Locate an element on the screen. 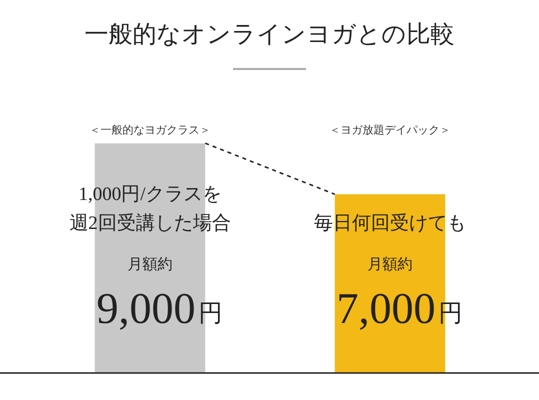  annotation: 1,000円/クラスを is located at coordinates (150, 195).